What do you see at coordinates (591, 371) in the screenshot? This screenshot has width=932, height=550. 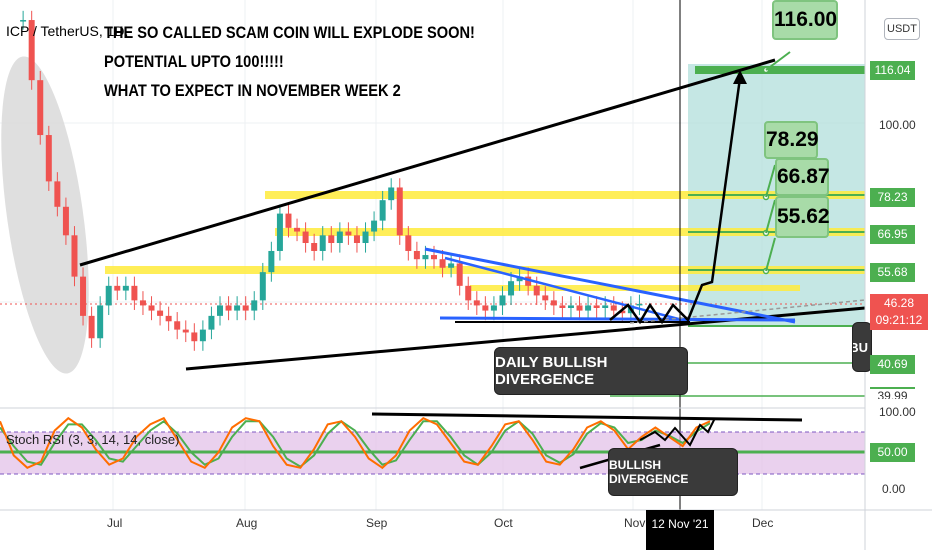 I see `daily-bullish-divergence-label: DAILY BULLISH DIVERGENCE` at bounding box center [591, 371].